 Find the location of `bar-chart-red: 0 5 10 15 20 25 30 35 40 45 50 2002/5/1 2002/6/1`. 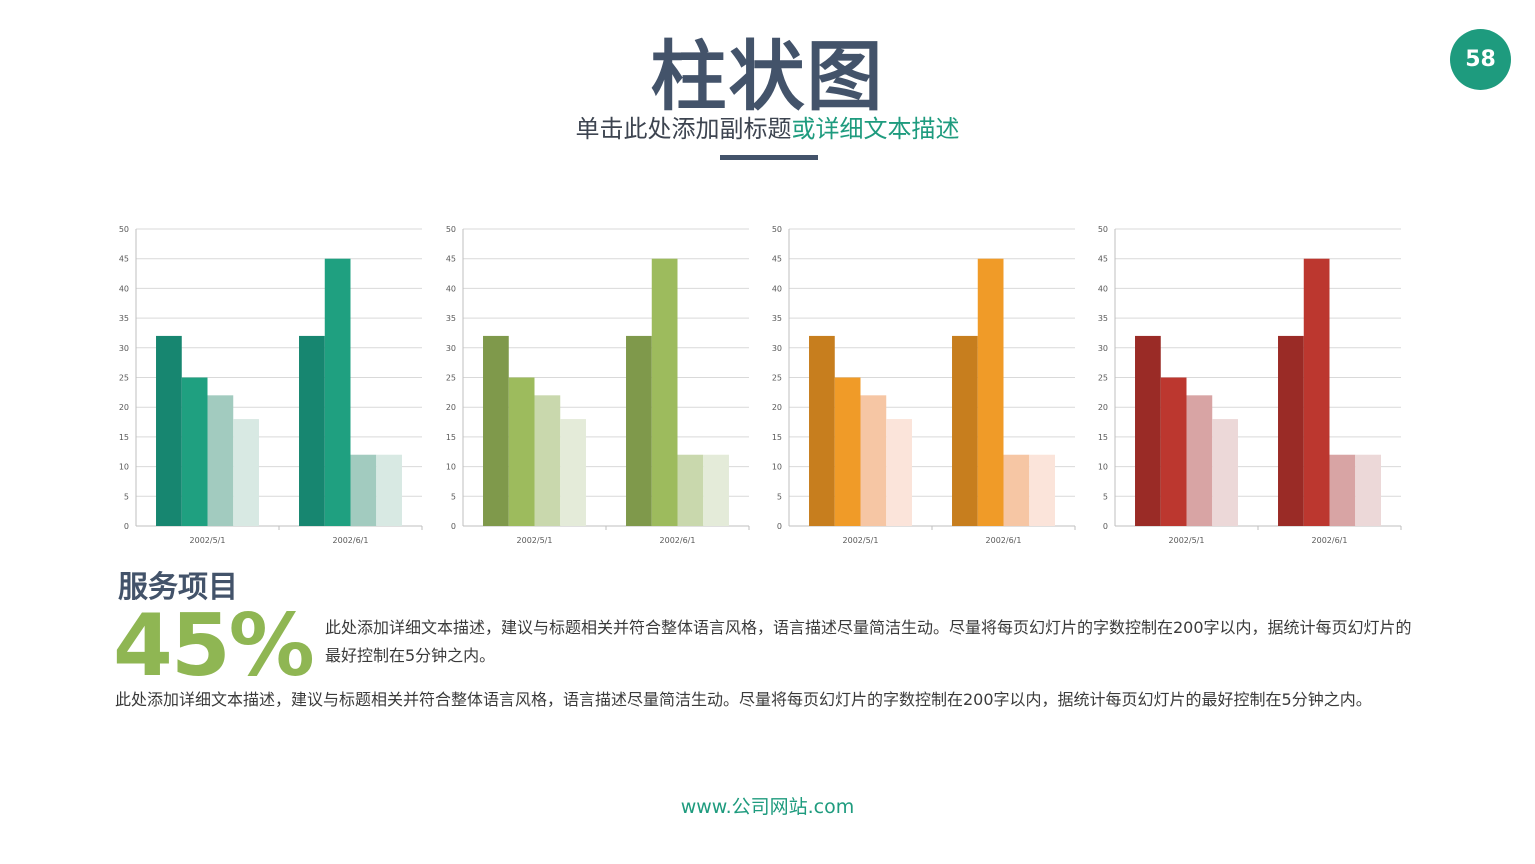

bar-chart-red: 0 5 10 15 20 25 30 35 40 45 50 2002/5/1 2002/6/1 is located at coordinates (1246, 387).